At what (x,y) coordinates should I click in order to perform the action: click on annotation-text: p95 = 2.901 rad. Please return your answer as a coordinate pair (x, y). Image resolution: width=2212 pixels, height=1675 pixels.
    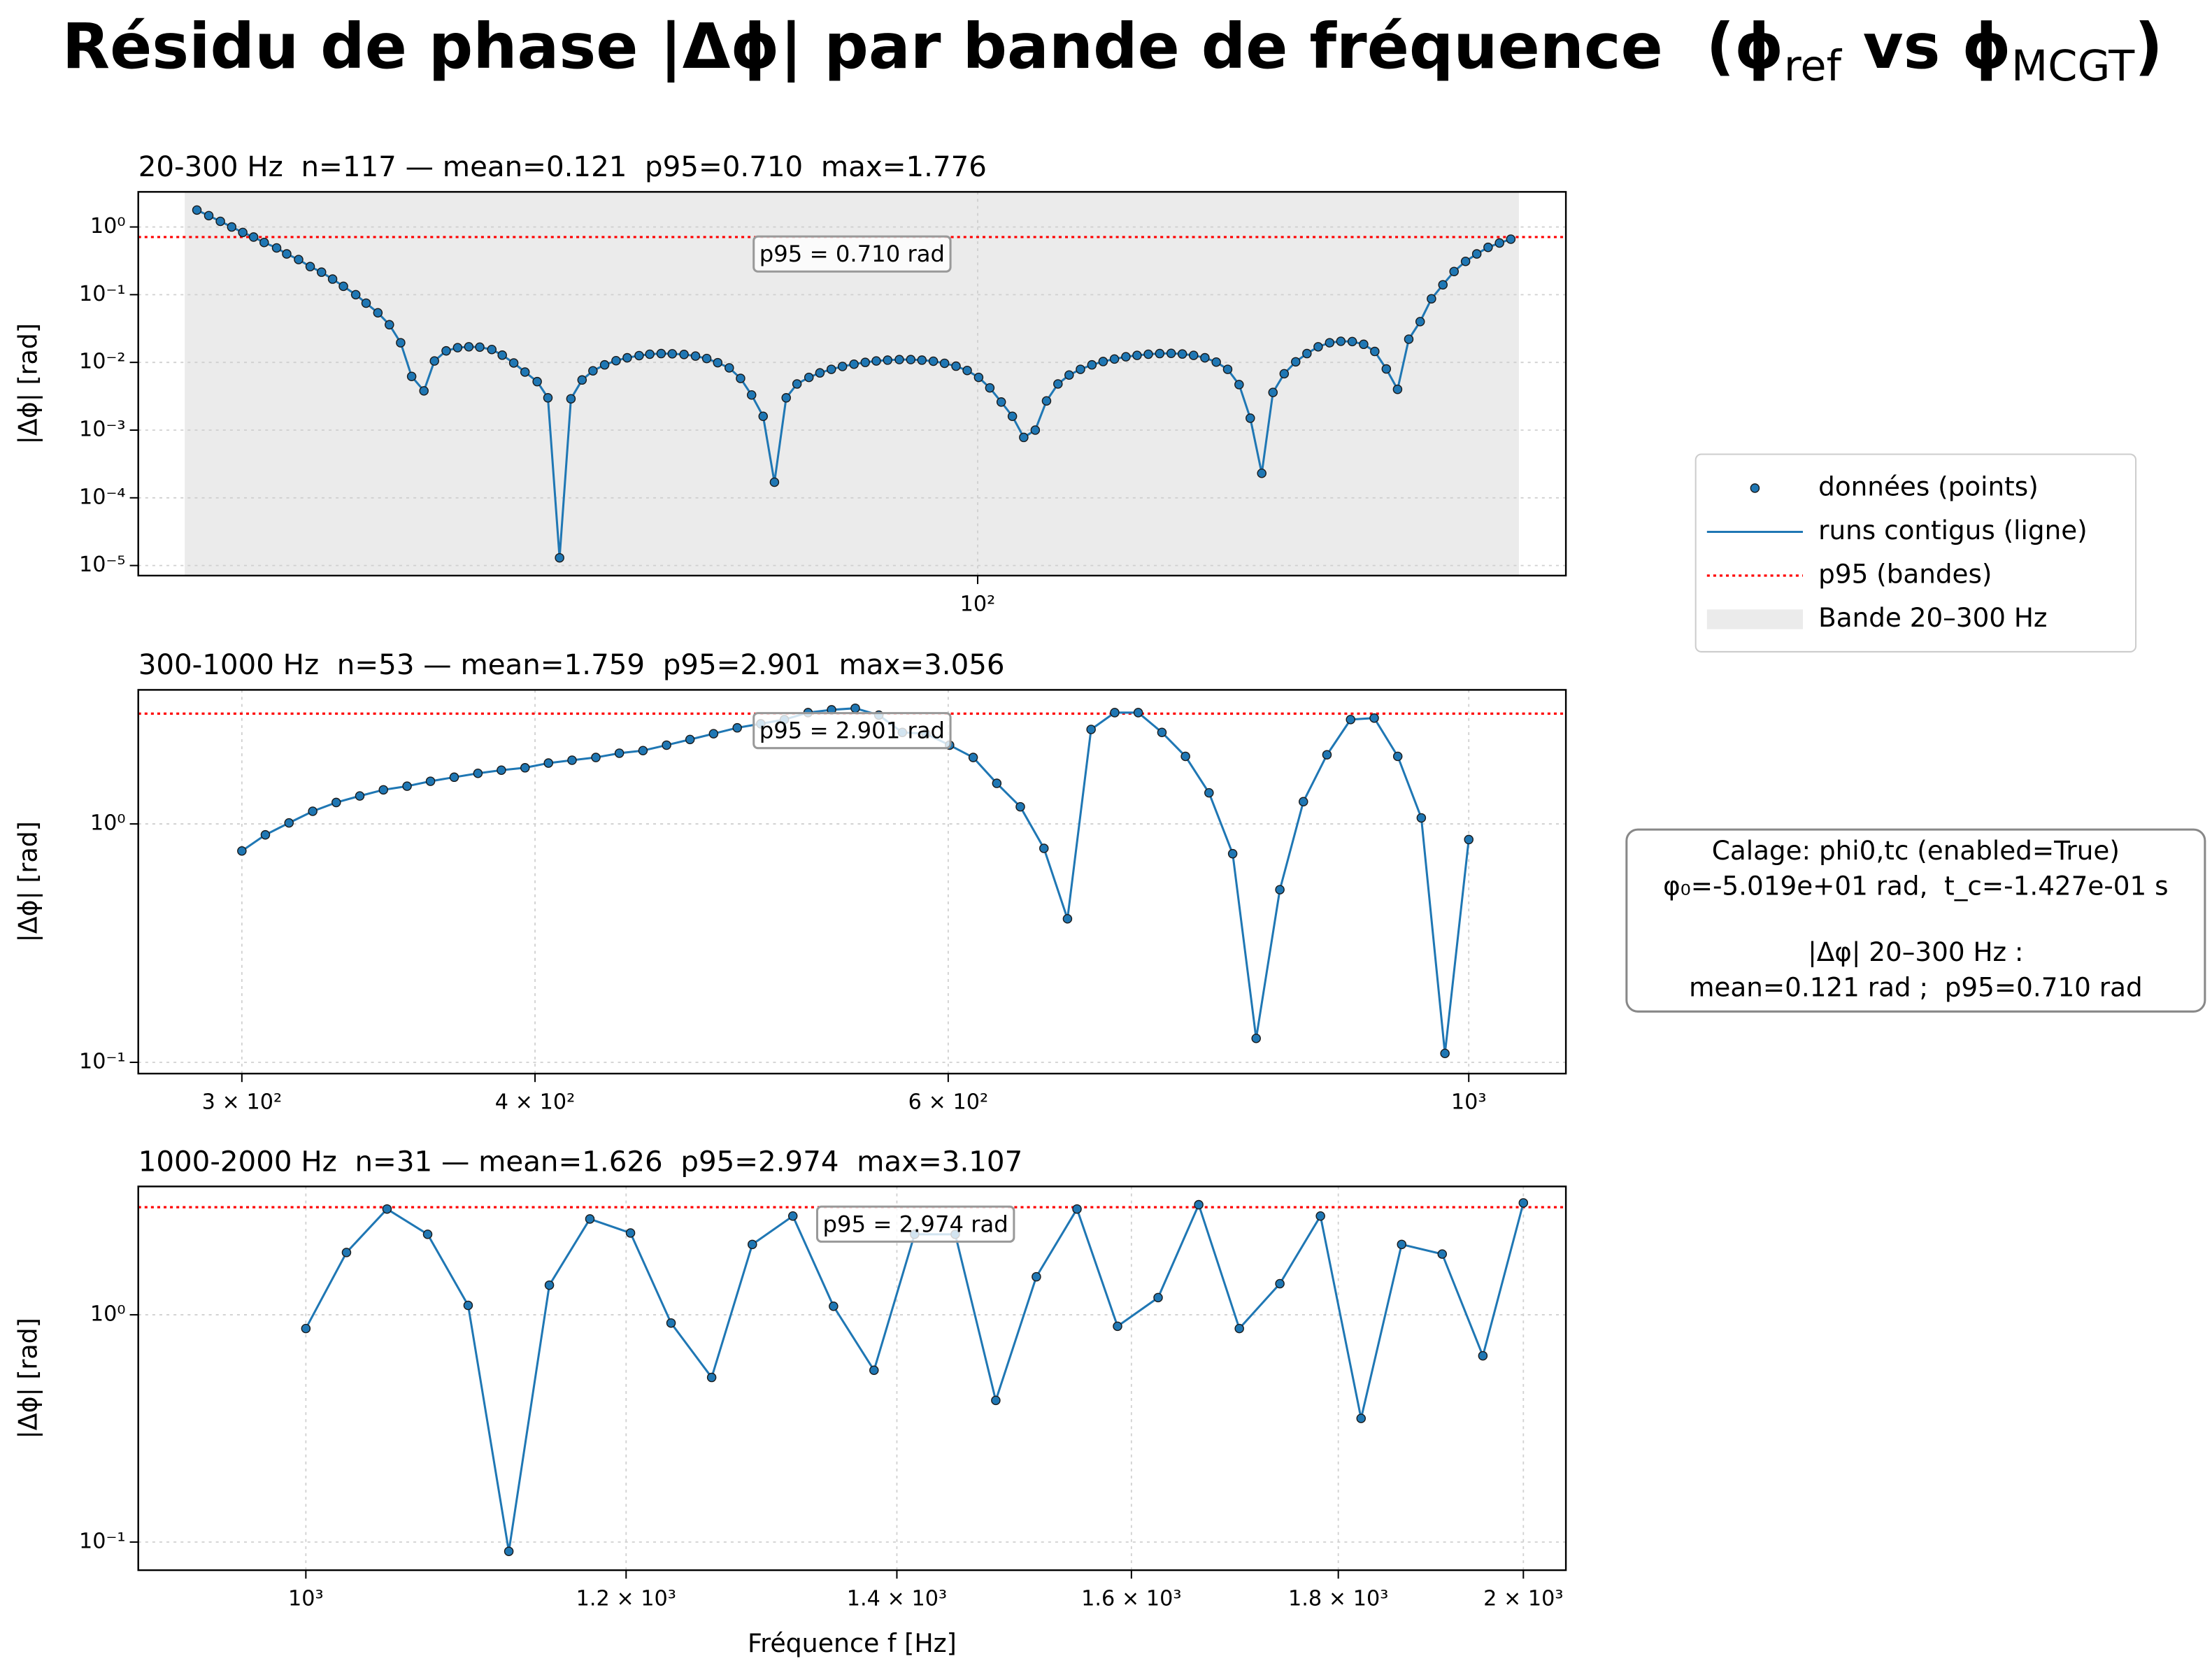
    Looking at the image, I should click on (852, 731).